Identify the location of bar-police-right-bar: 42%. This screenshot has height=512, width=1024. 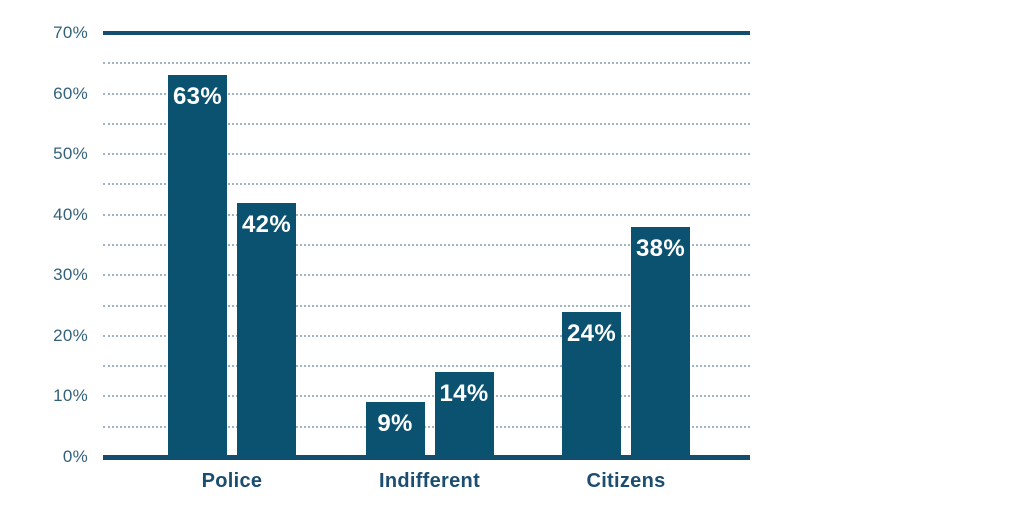
(266, 329).